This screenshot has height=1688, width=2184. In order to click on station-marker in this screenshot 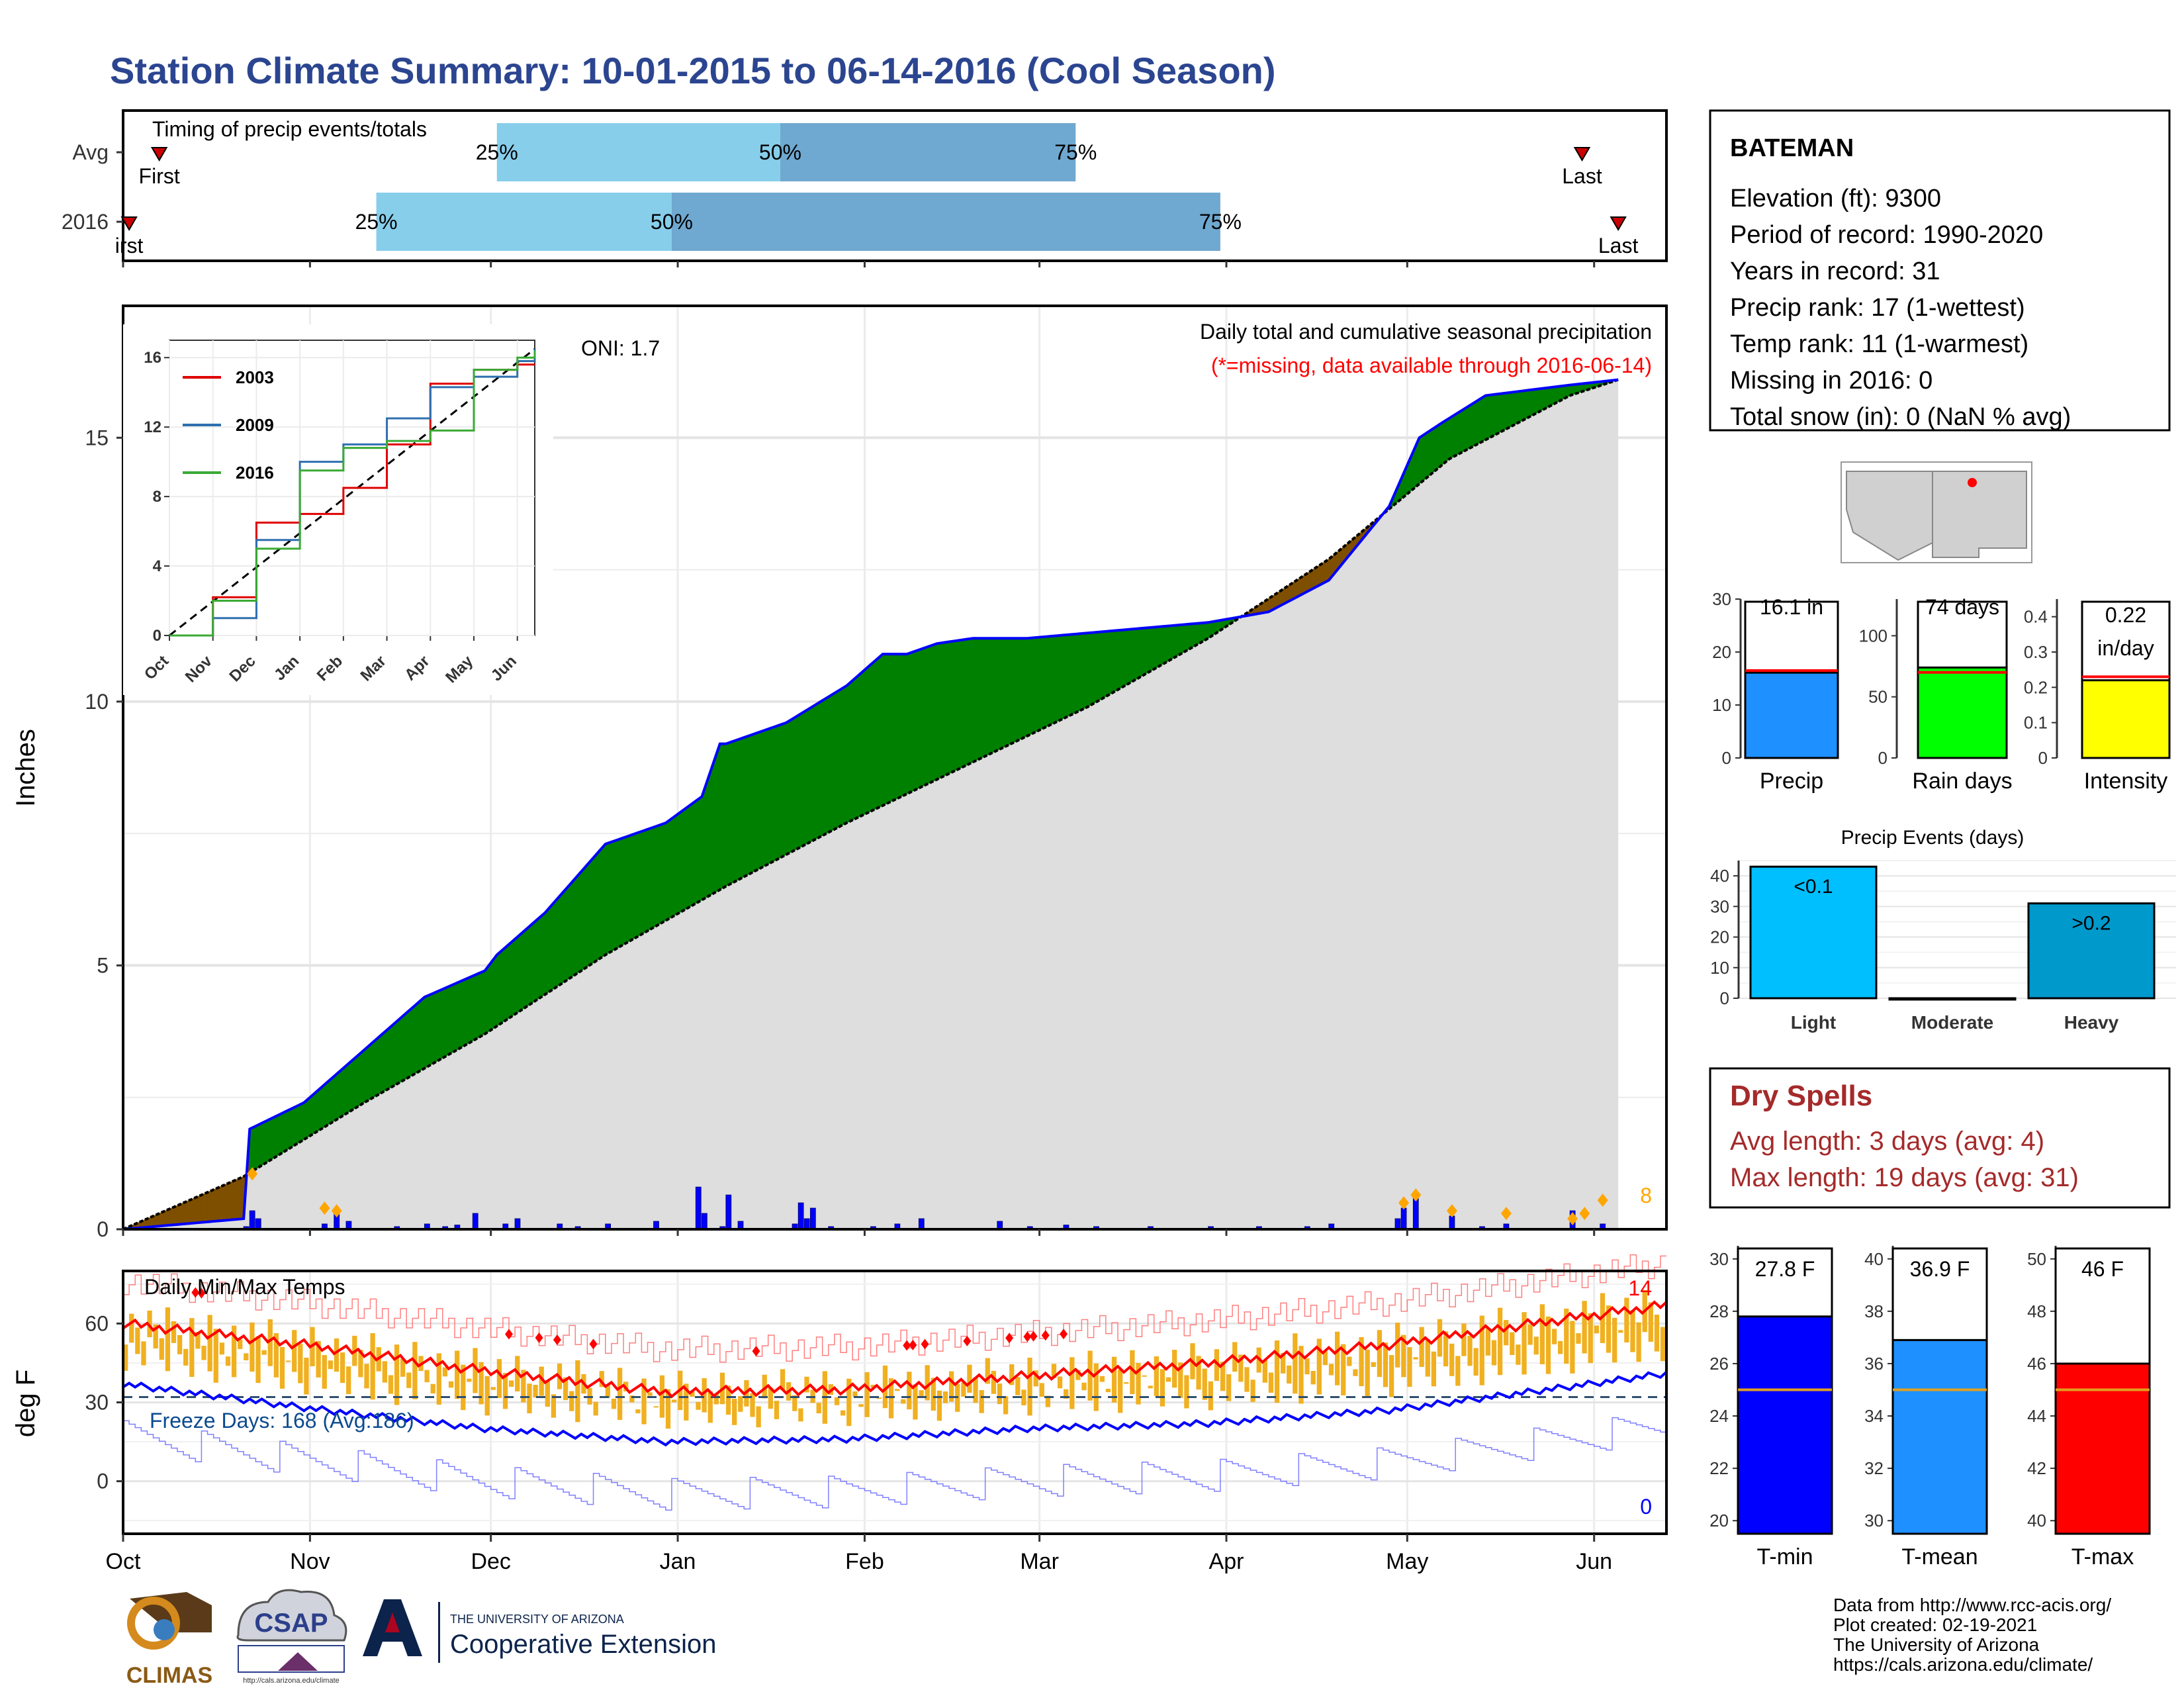, I will do `click(1972, 482)`.